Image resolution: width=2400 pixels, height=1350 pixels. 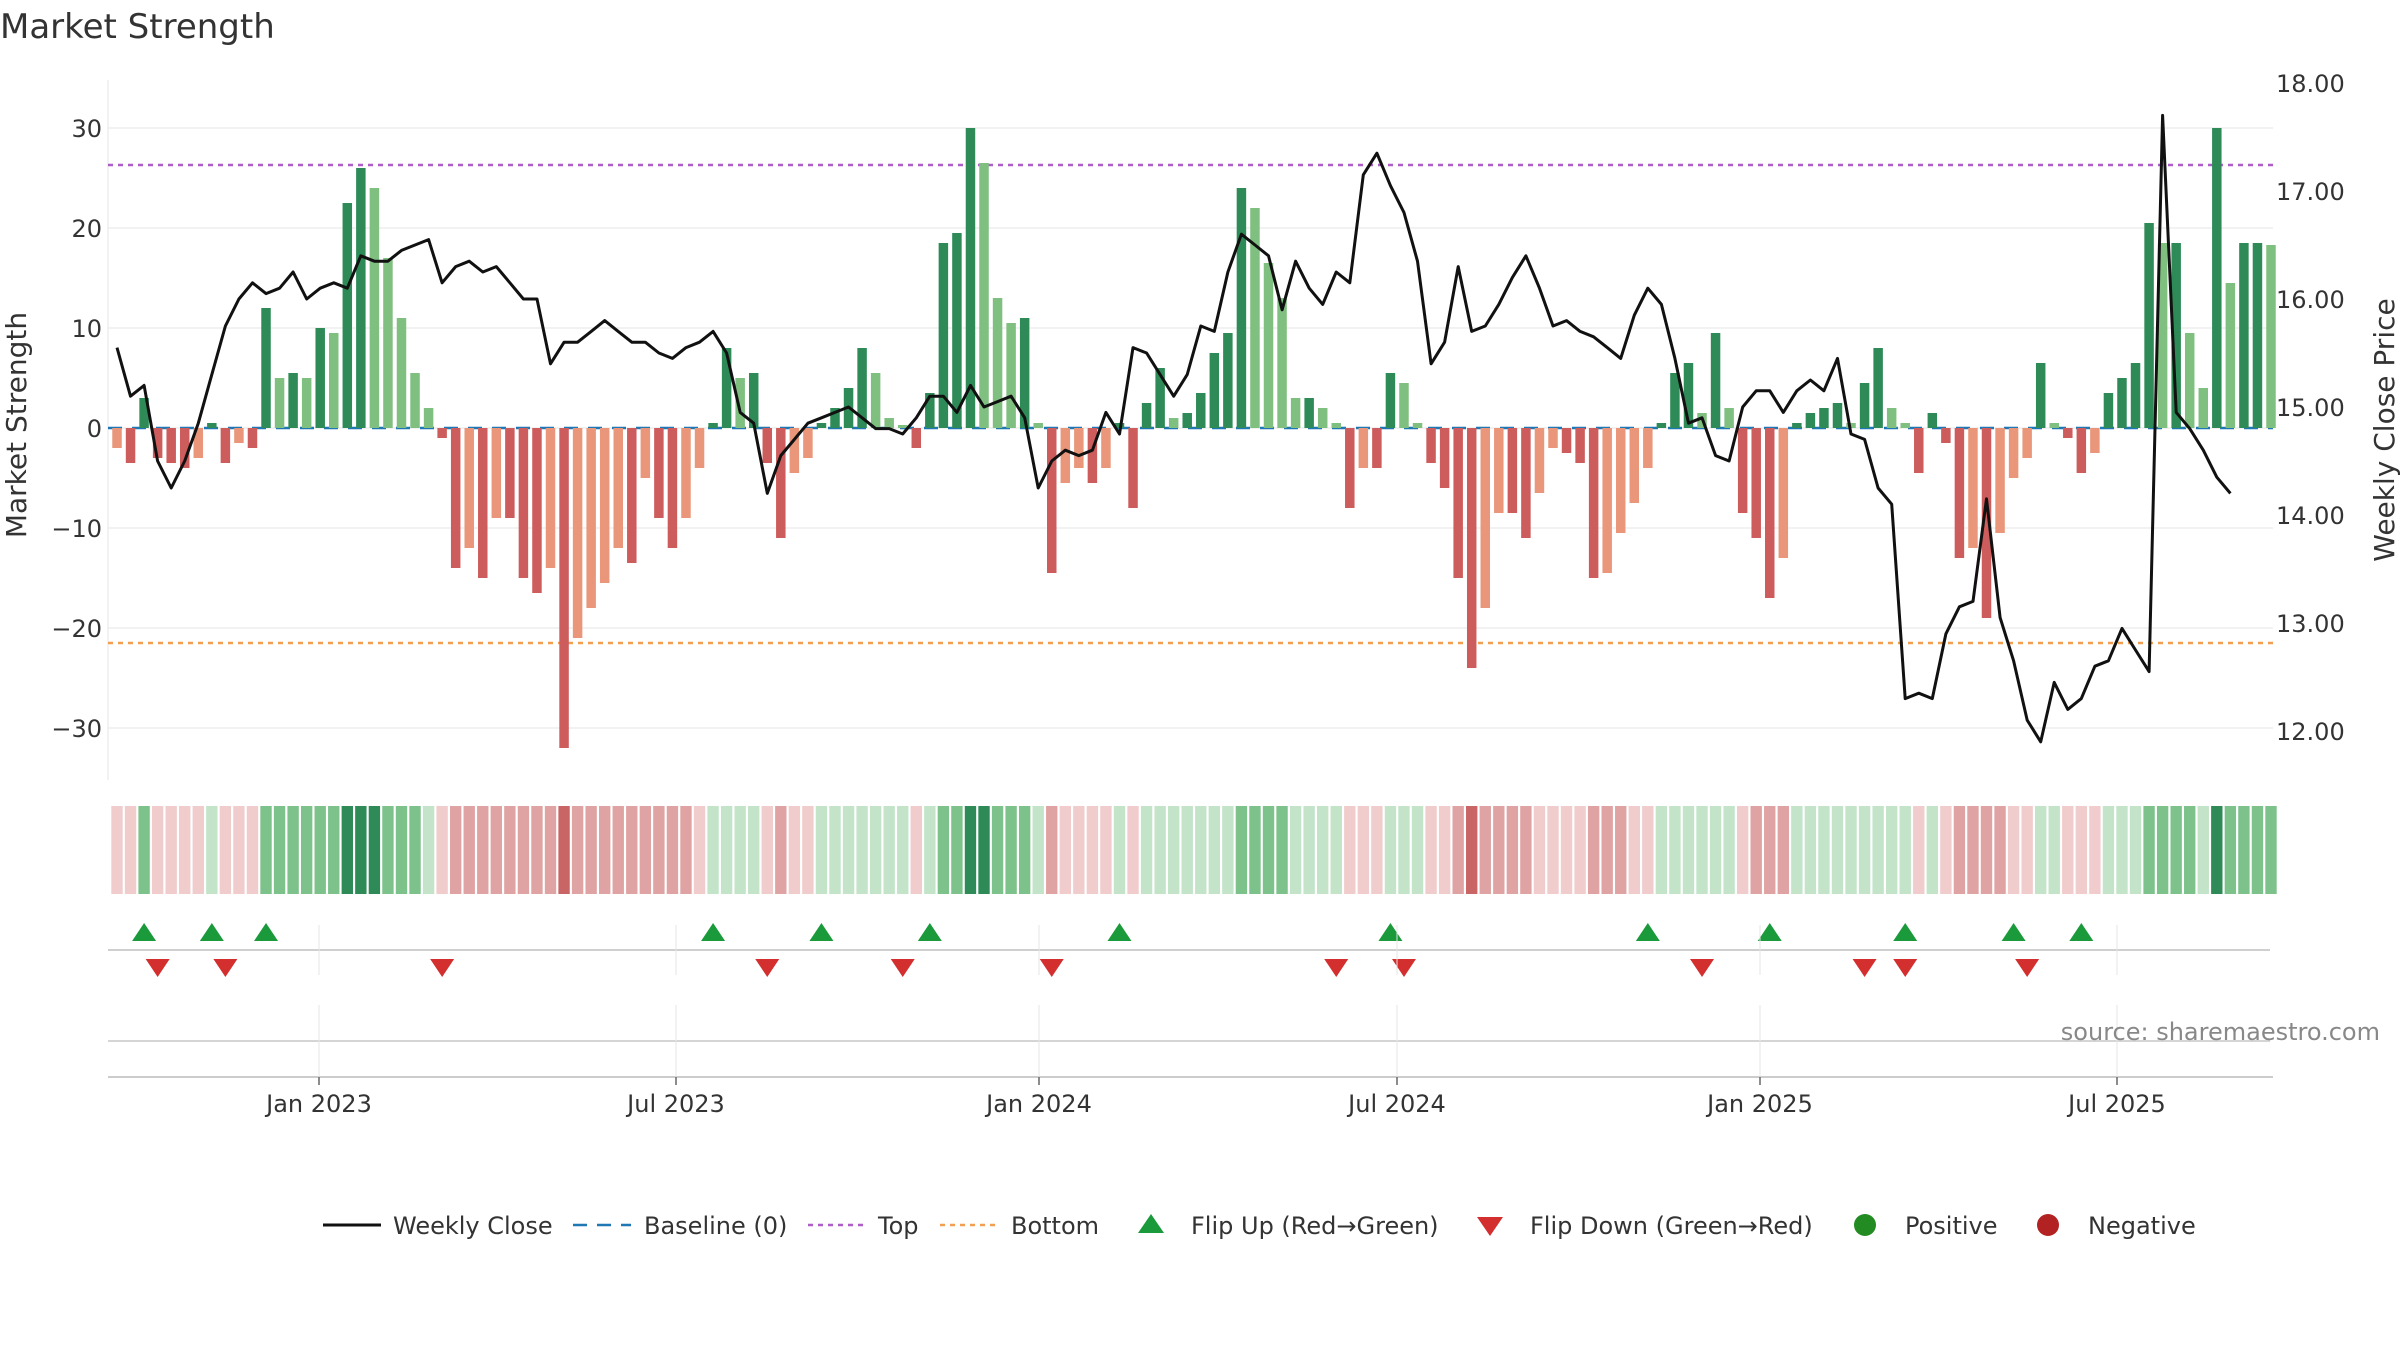 I want to click on x-tick-label: Jul 2023, so click(x=675, y=1104).